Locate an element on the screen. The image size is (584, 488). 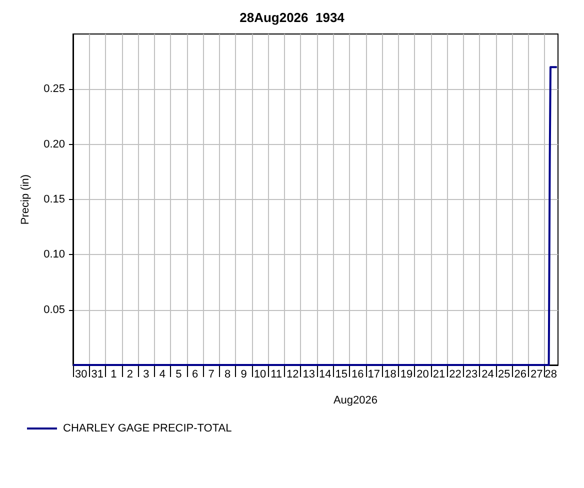
x-tick-label: 6 is located at coordinates (195, 374).